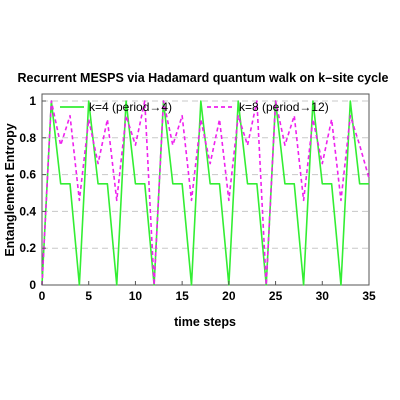 The height and width of the screenshot is (400, 400). Describe the element at coordinates (229, 296) in the screenshot. I see `x-tick-label-4: 20` at that location.